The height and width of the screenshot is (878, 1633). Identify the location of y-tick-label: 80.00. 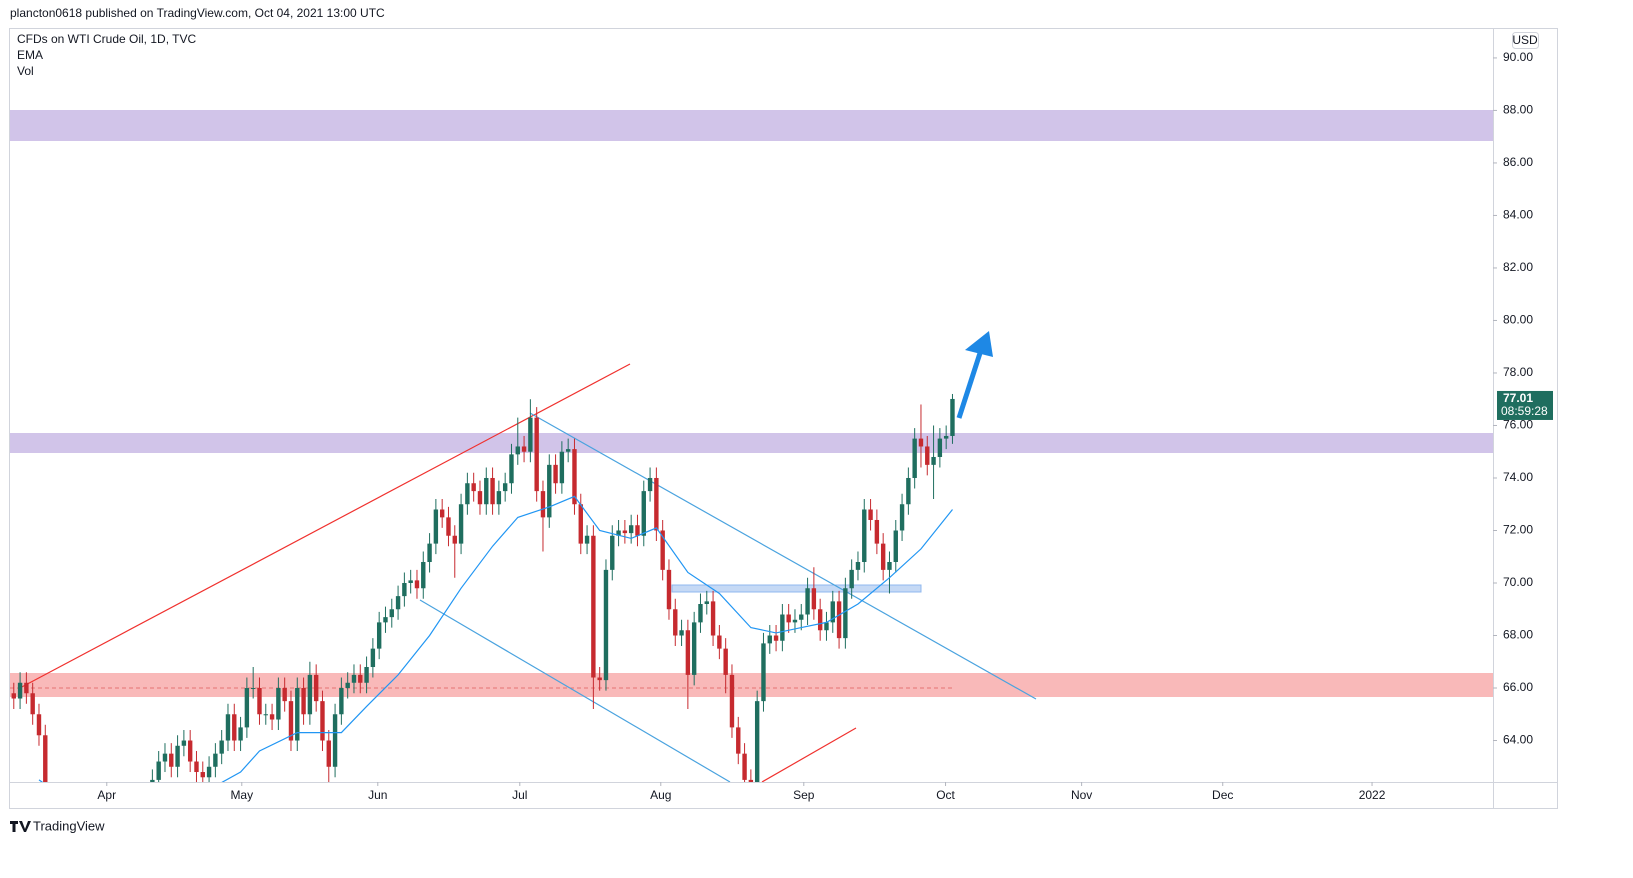
(1518, 320).